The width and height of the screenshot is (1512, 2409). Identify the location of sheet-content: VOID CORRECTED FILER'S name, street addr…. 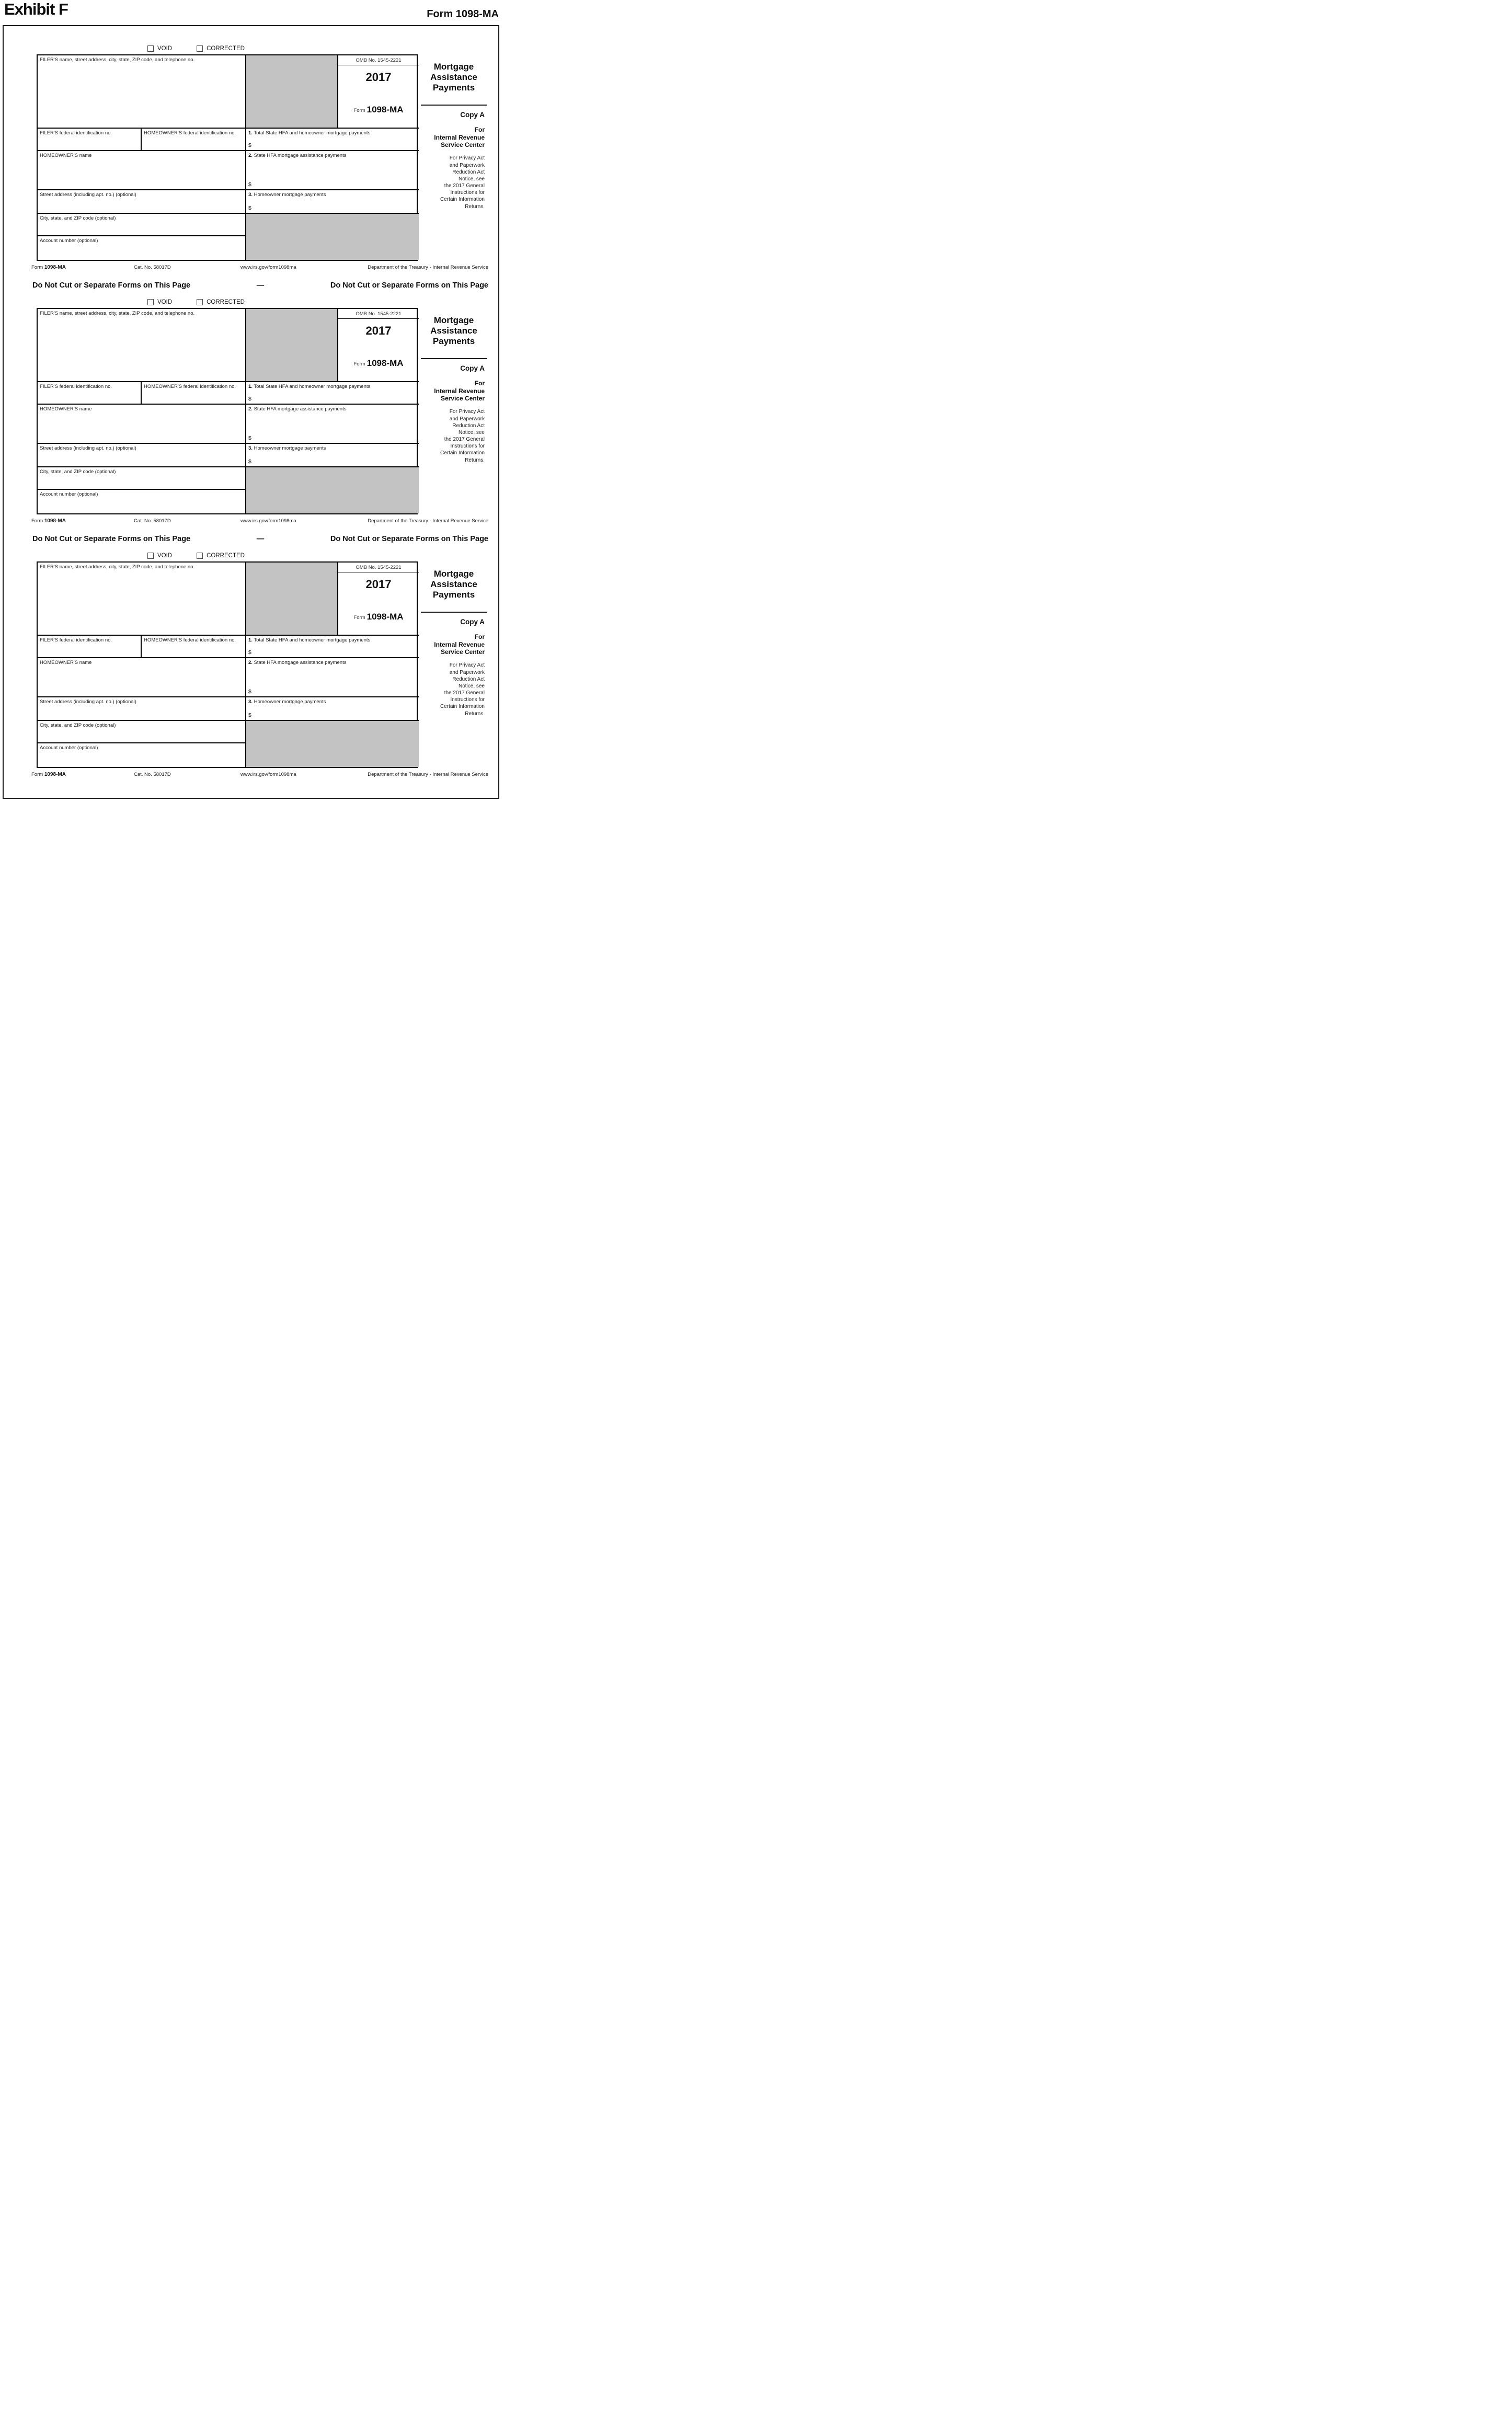
(251, 402).